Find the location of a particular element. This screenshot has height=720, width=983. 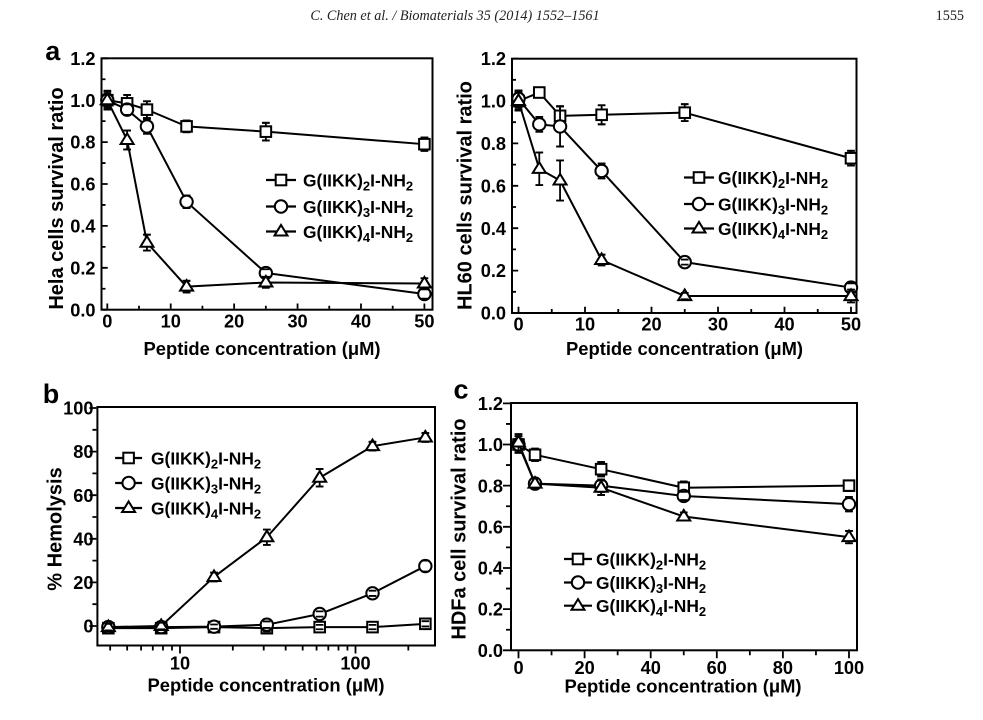

svg-text: Hela cells survival ratio is located at coordinates (57, 198).